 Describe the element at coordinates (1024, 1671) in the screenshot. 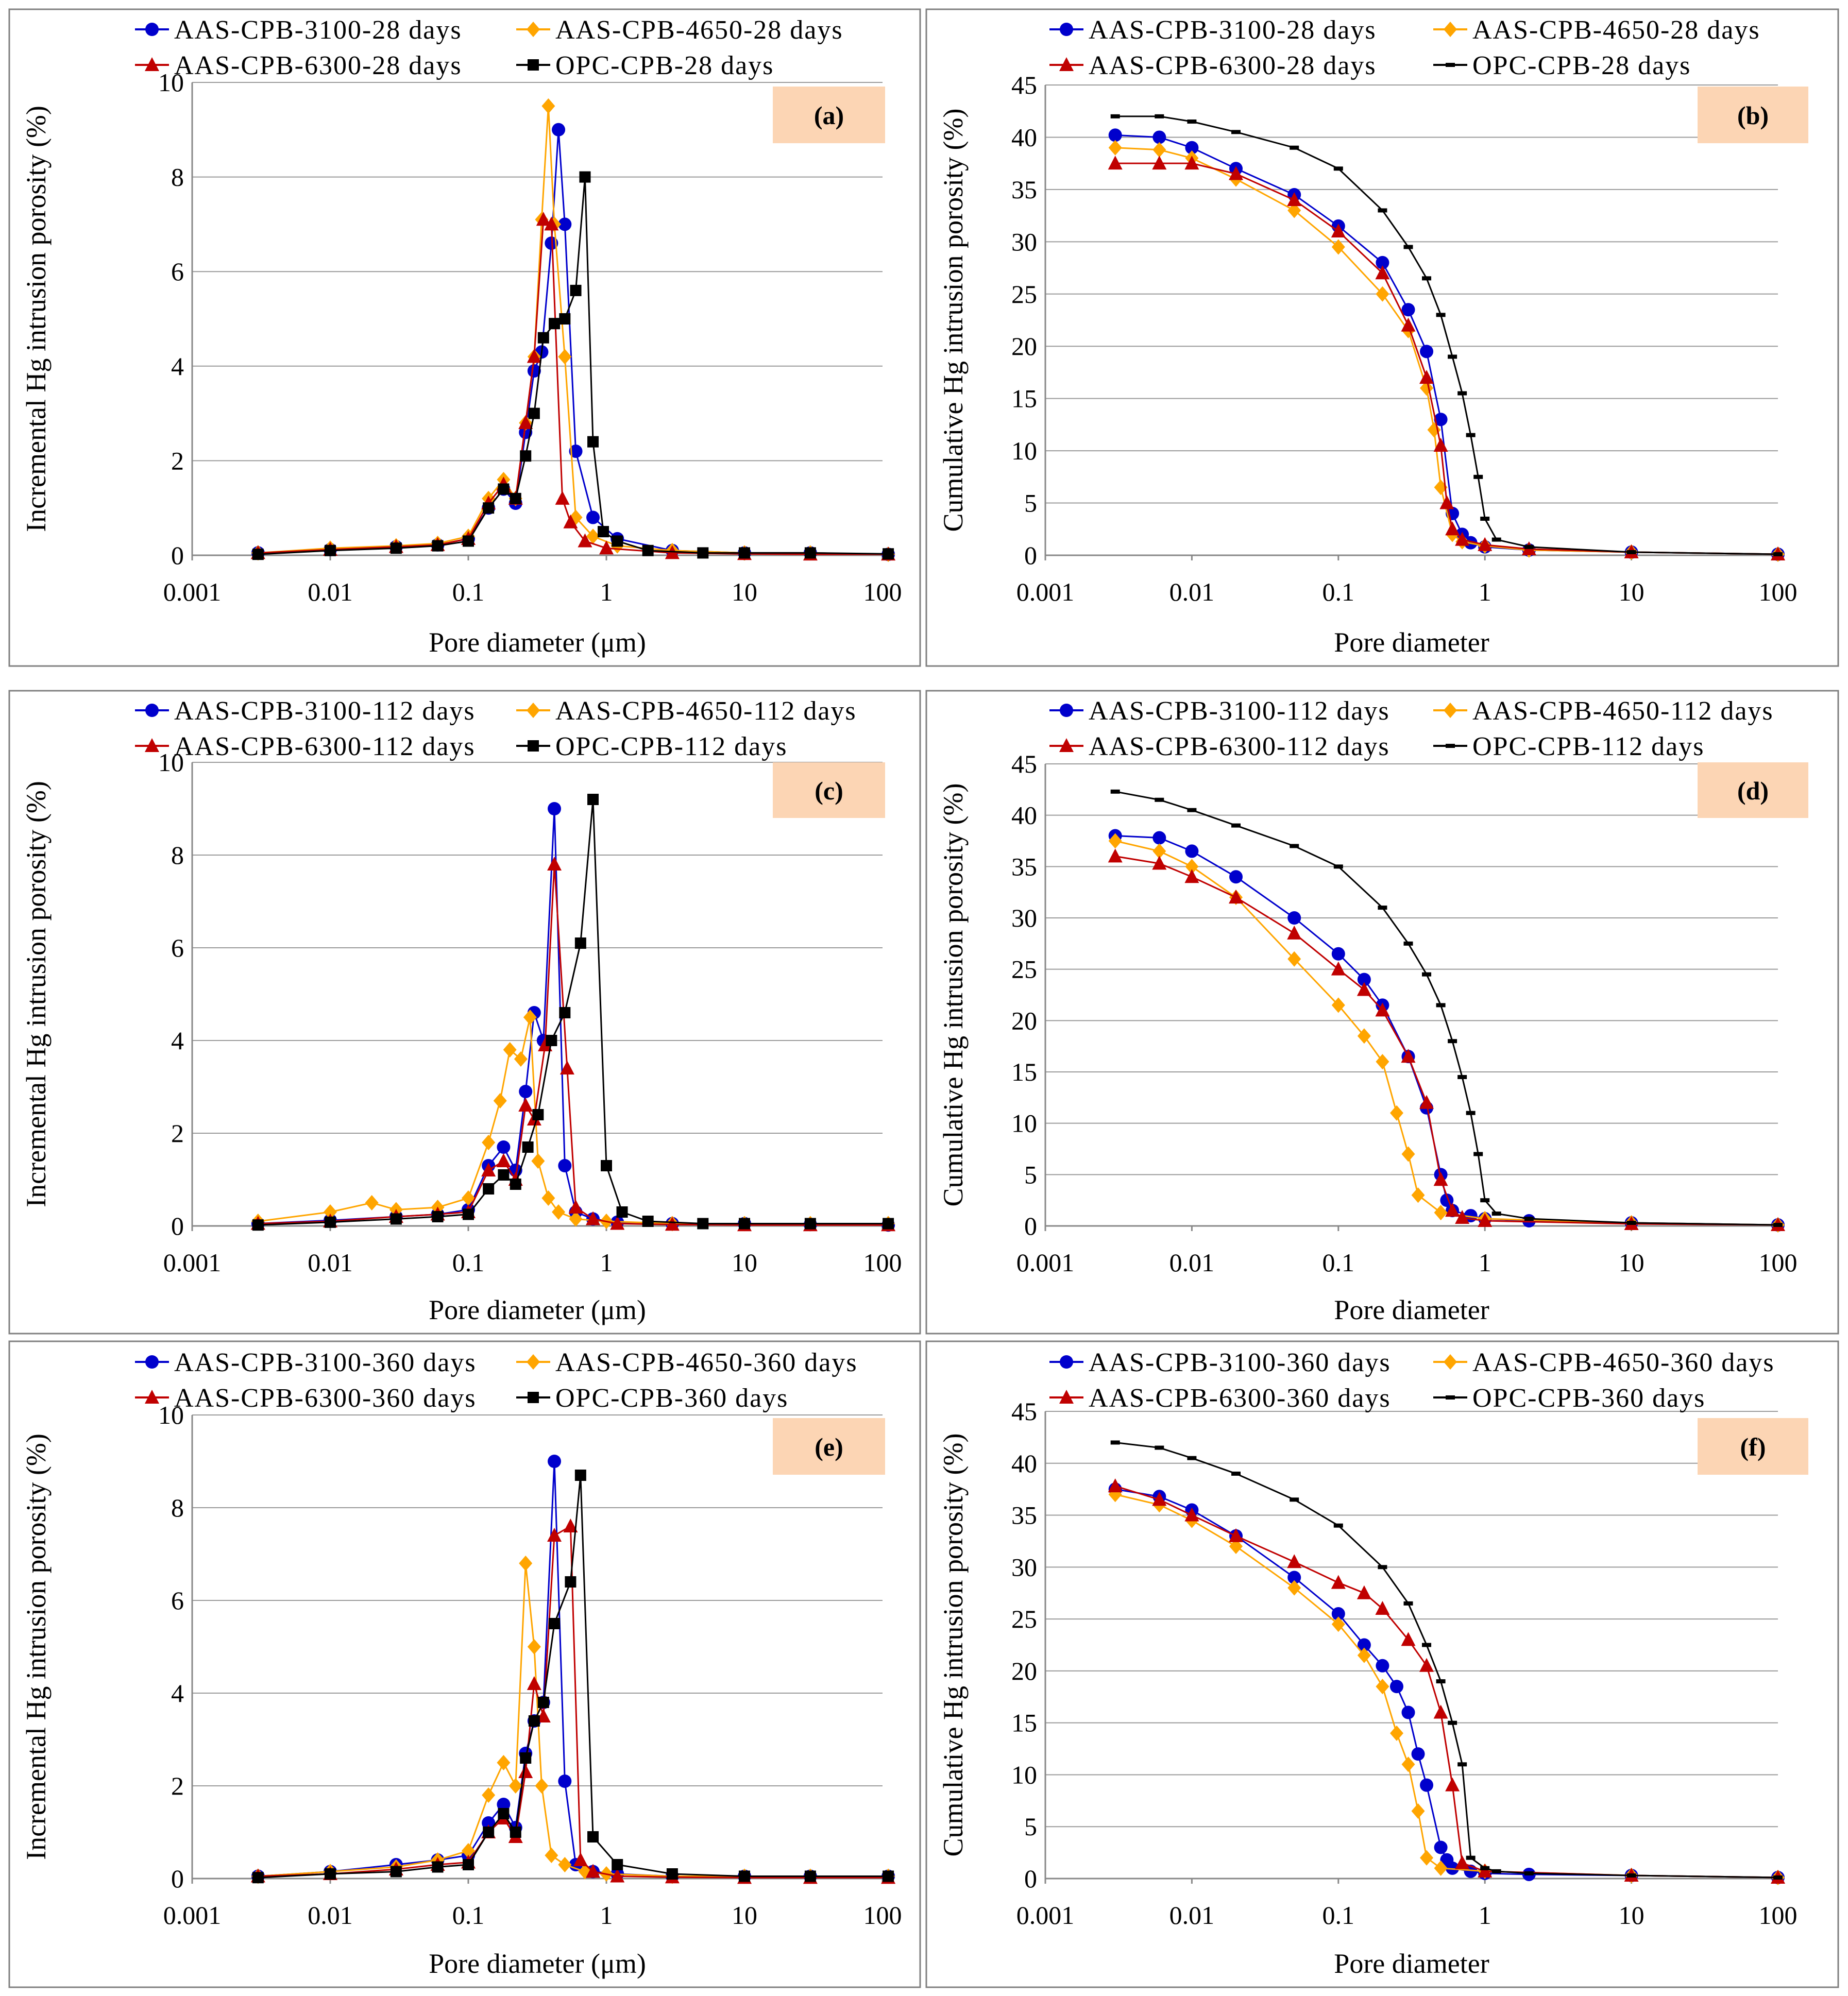

I see `y-tick-label: 20` at that location.